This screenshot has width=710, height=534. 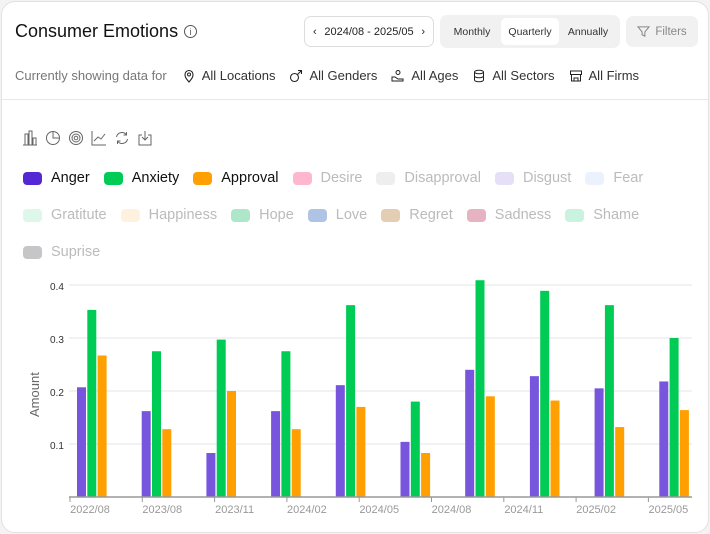 I want to click on locations-filter: All Locations, so click(x=229, y=75).